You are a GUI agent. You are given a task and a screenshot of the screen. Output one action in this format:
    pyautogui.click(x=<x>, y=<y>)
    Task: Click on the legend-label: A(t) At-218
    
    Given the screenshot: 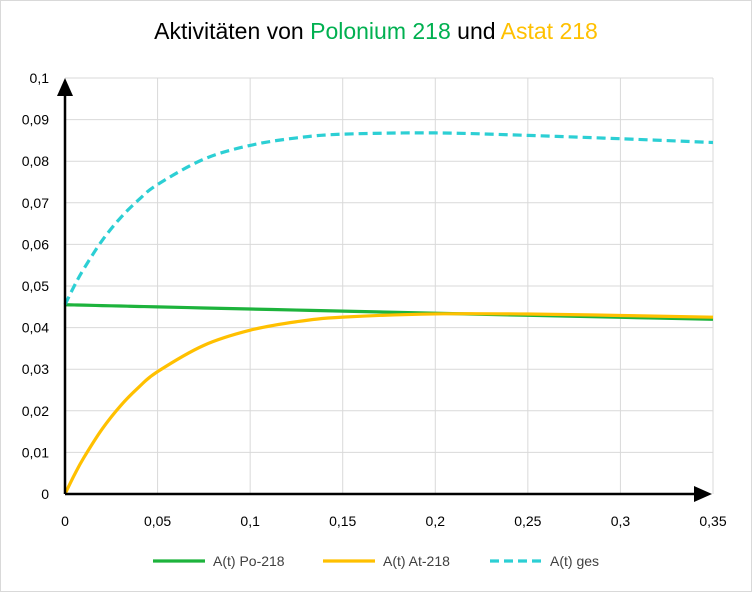 What is the action you would take?
    pyautogui.click(x=416, y=561)
    